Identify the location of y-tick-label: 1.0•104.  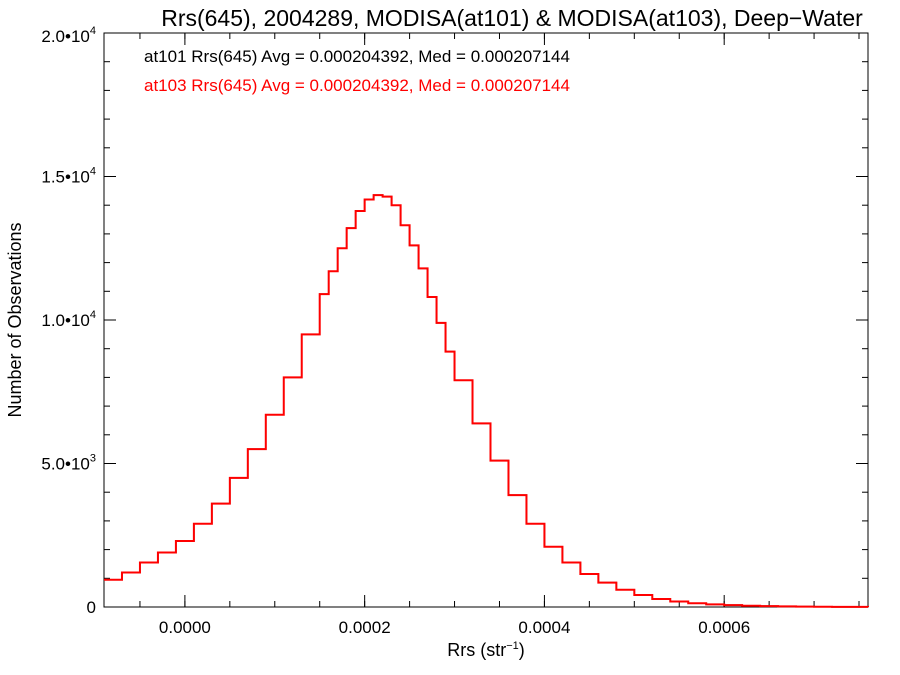
(68, 319).